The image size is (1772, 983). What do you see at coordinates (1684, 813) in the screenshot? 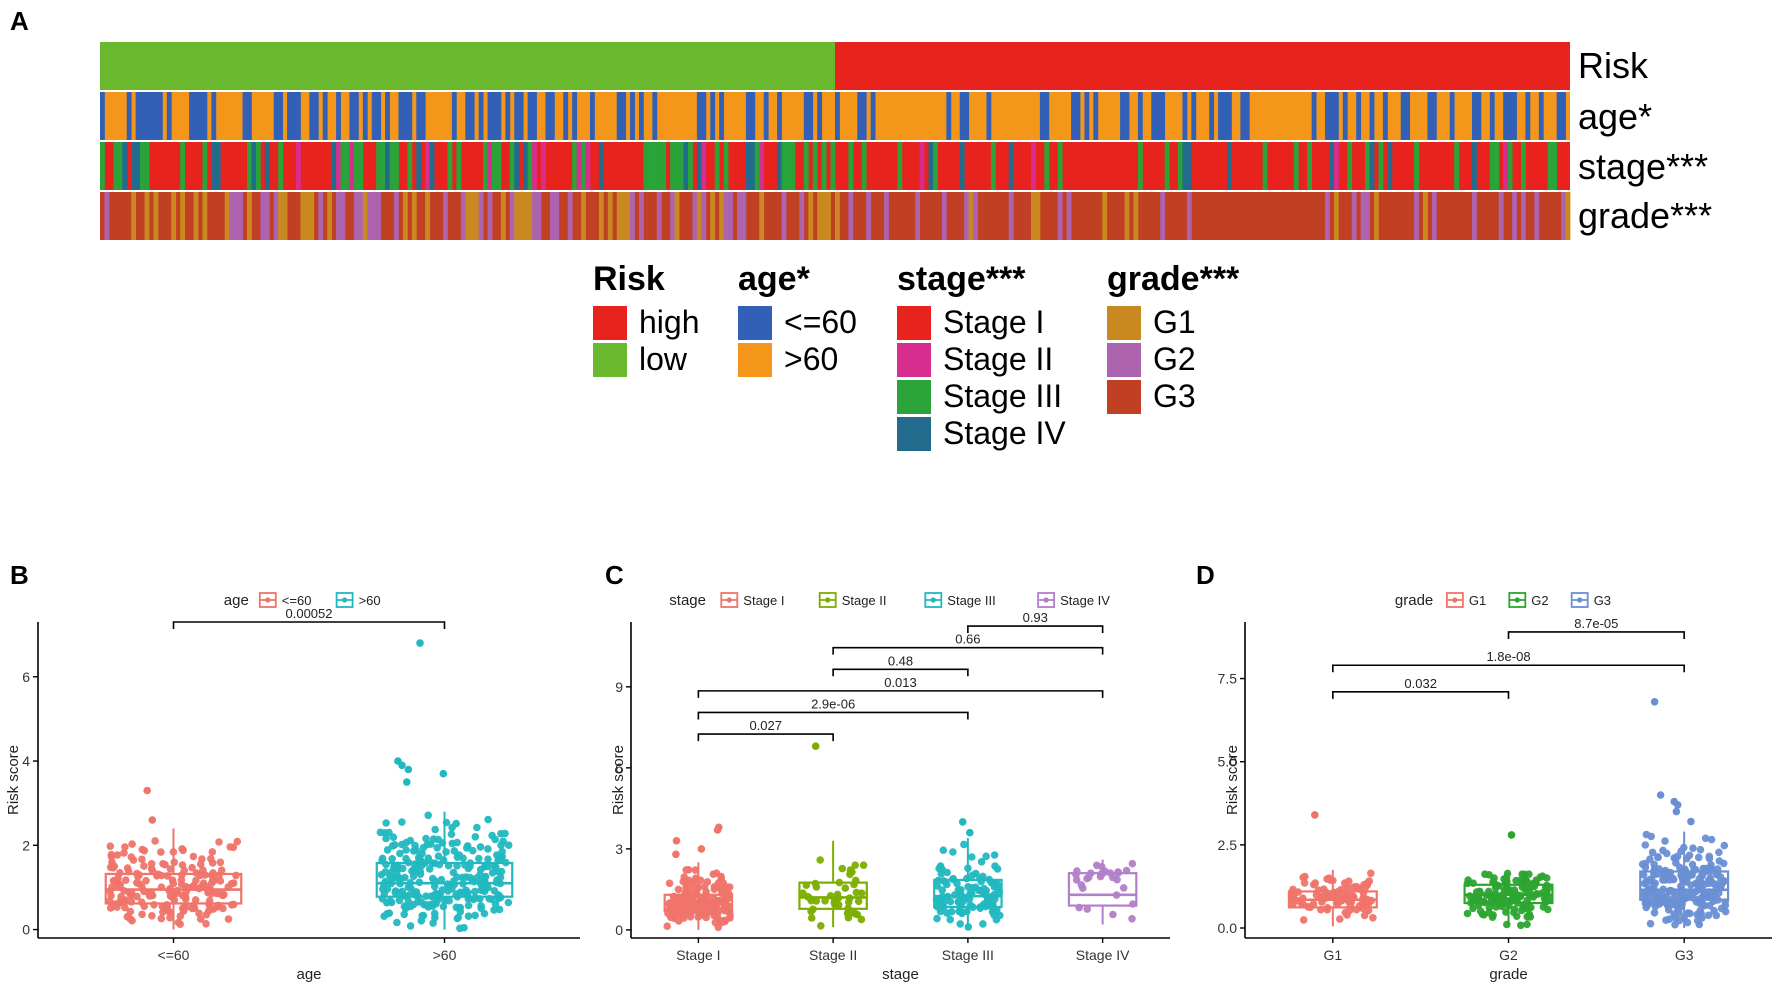
I see `box-G3` at bounding box center [1684, 813].